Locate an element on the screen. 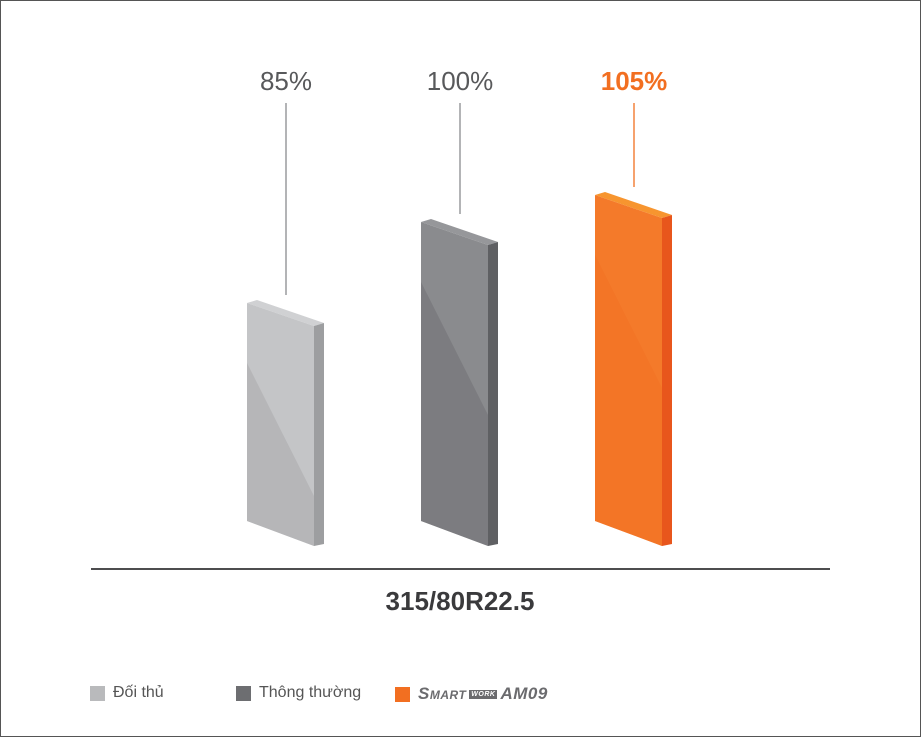 Image resolution: width=921 pixels, height=738 pixels. legend-item-standard: Thông thường is located at coordinates (298, 693).